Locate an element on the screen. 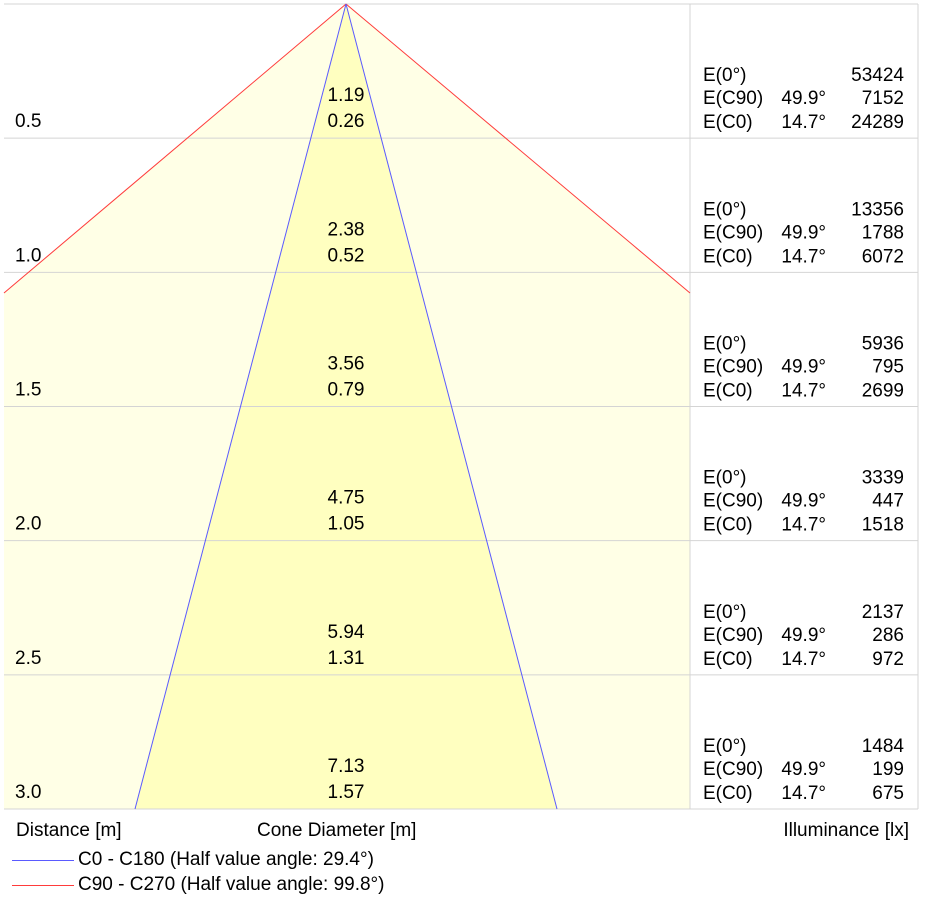  c90-diameter-value: 1.19 is located at coordinates (346, 95).